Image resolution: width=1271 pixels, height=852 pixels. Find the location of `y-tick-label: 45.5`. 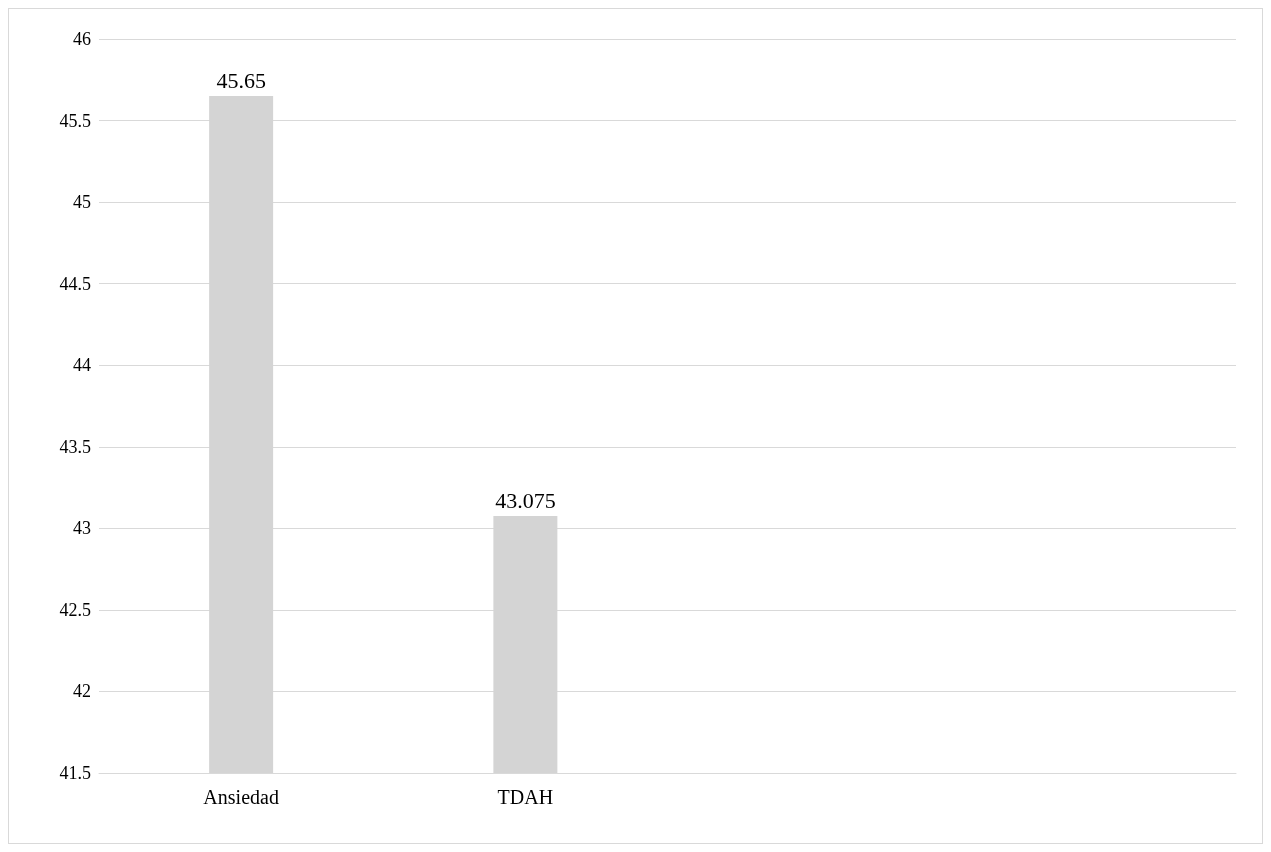

y-tick-label: 45.5 is located at coordinates (75, 120).